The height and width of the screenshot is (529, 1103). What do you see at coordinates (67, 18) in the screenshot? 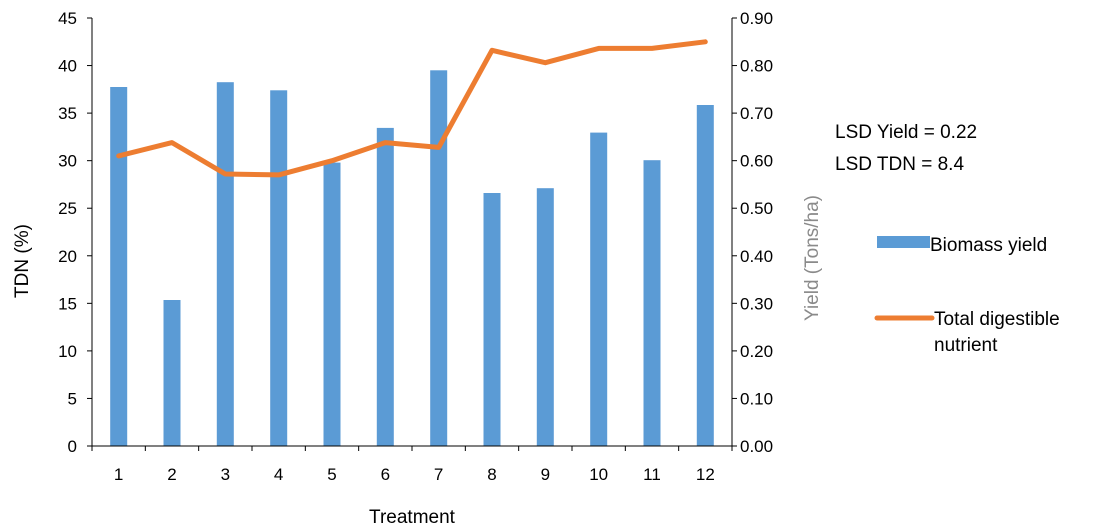
I see `y-left-tick-label: 45` at bounding box center [67, 18].